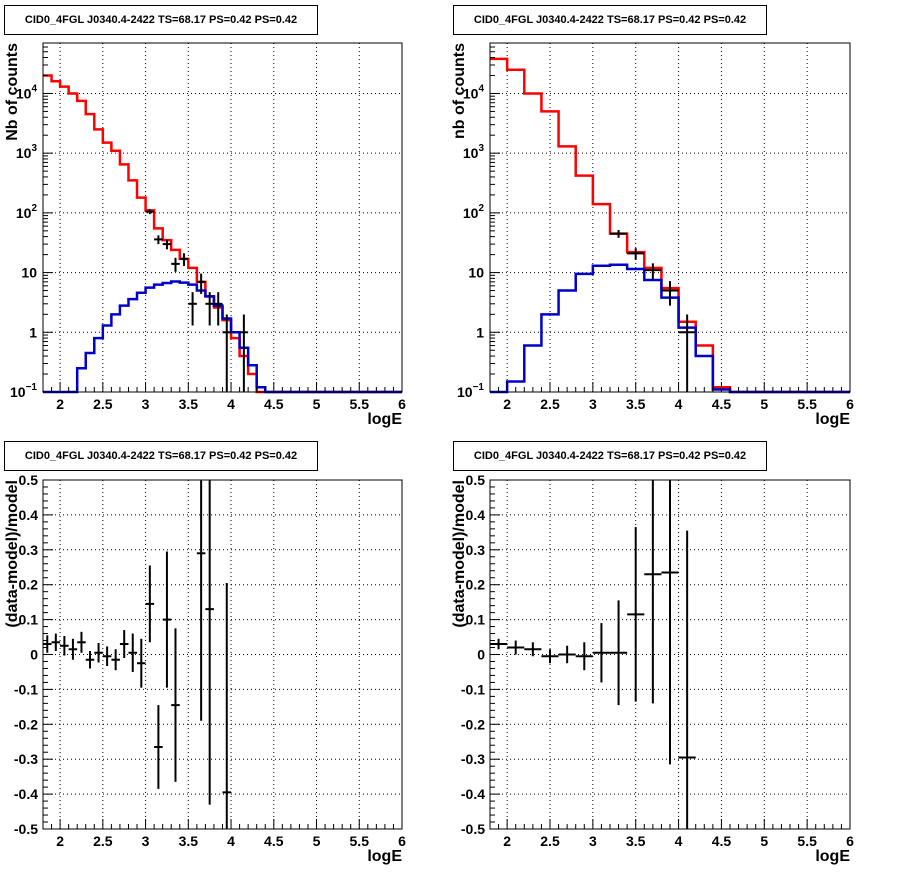 Image resolution: width=898 pixels, height=875 pixels. I want to click on y-axis-label: nb of counts, so click(459, 91).